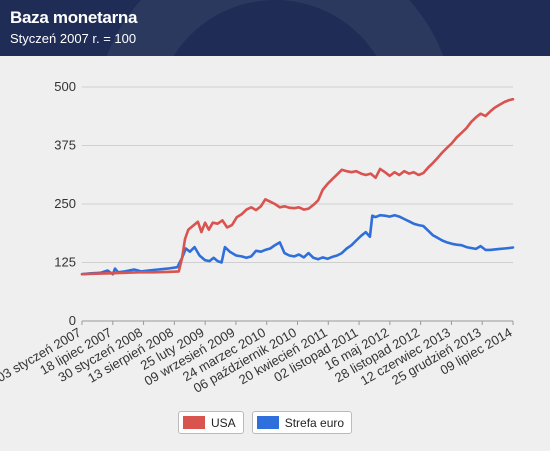  I want to click on legend-label-usa: USA, so click(223, 422).